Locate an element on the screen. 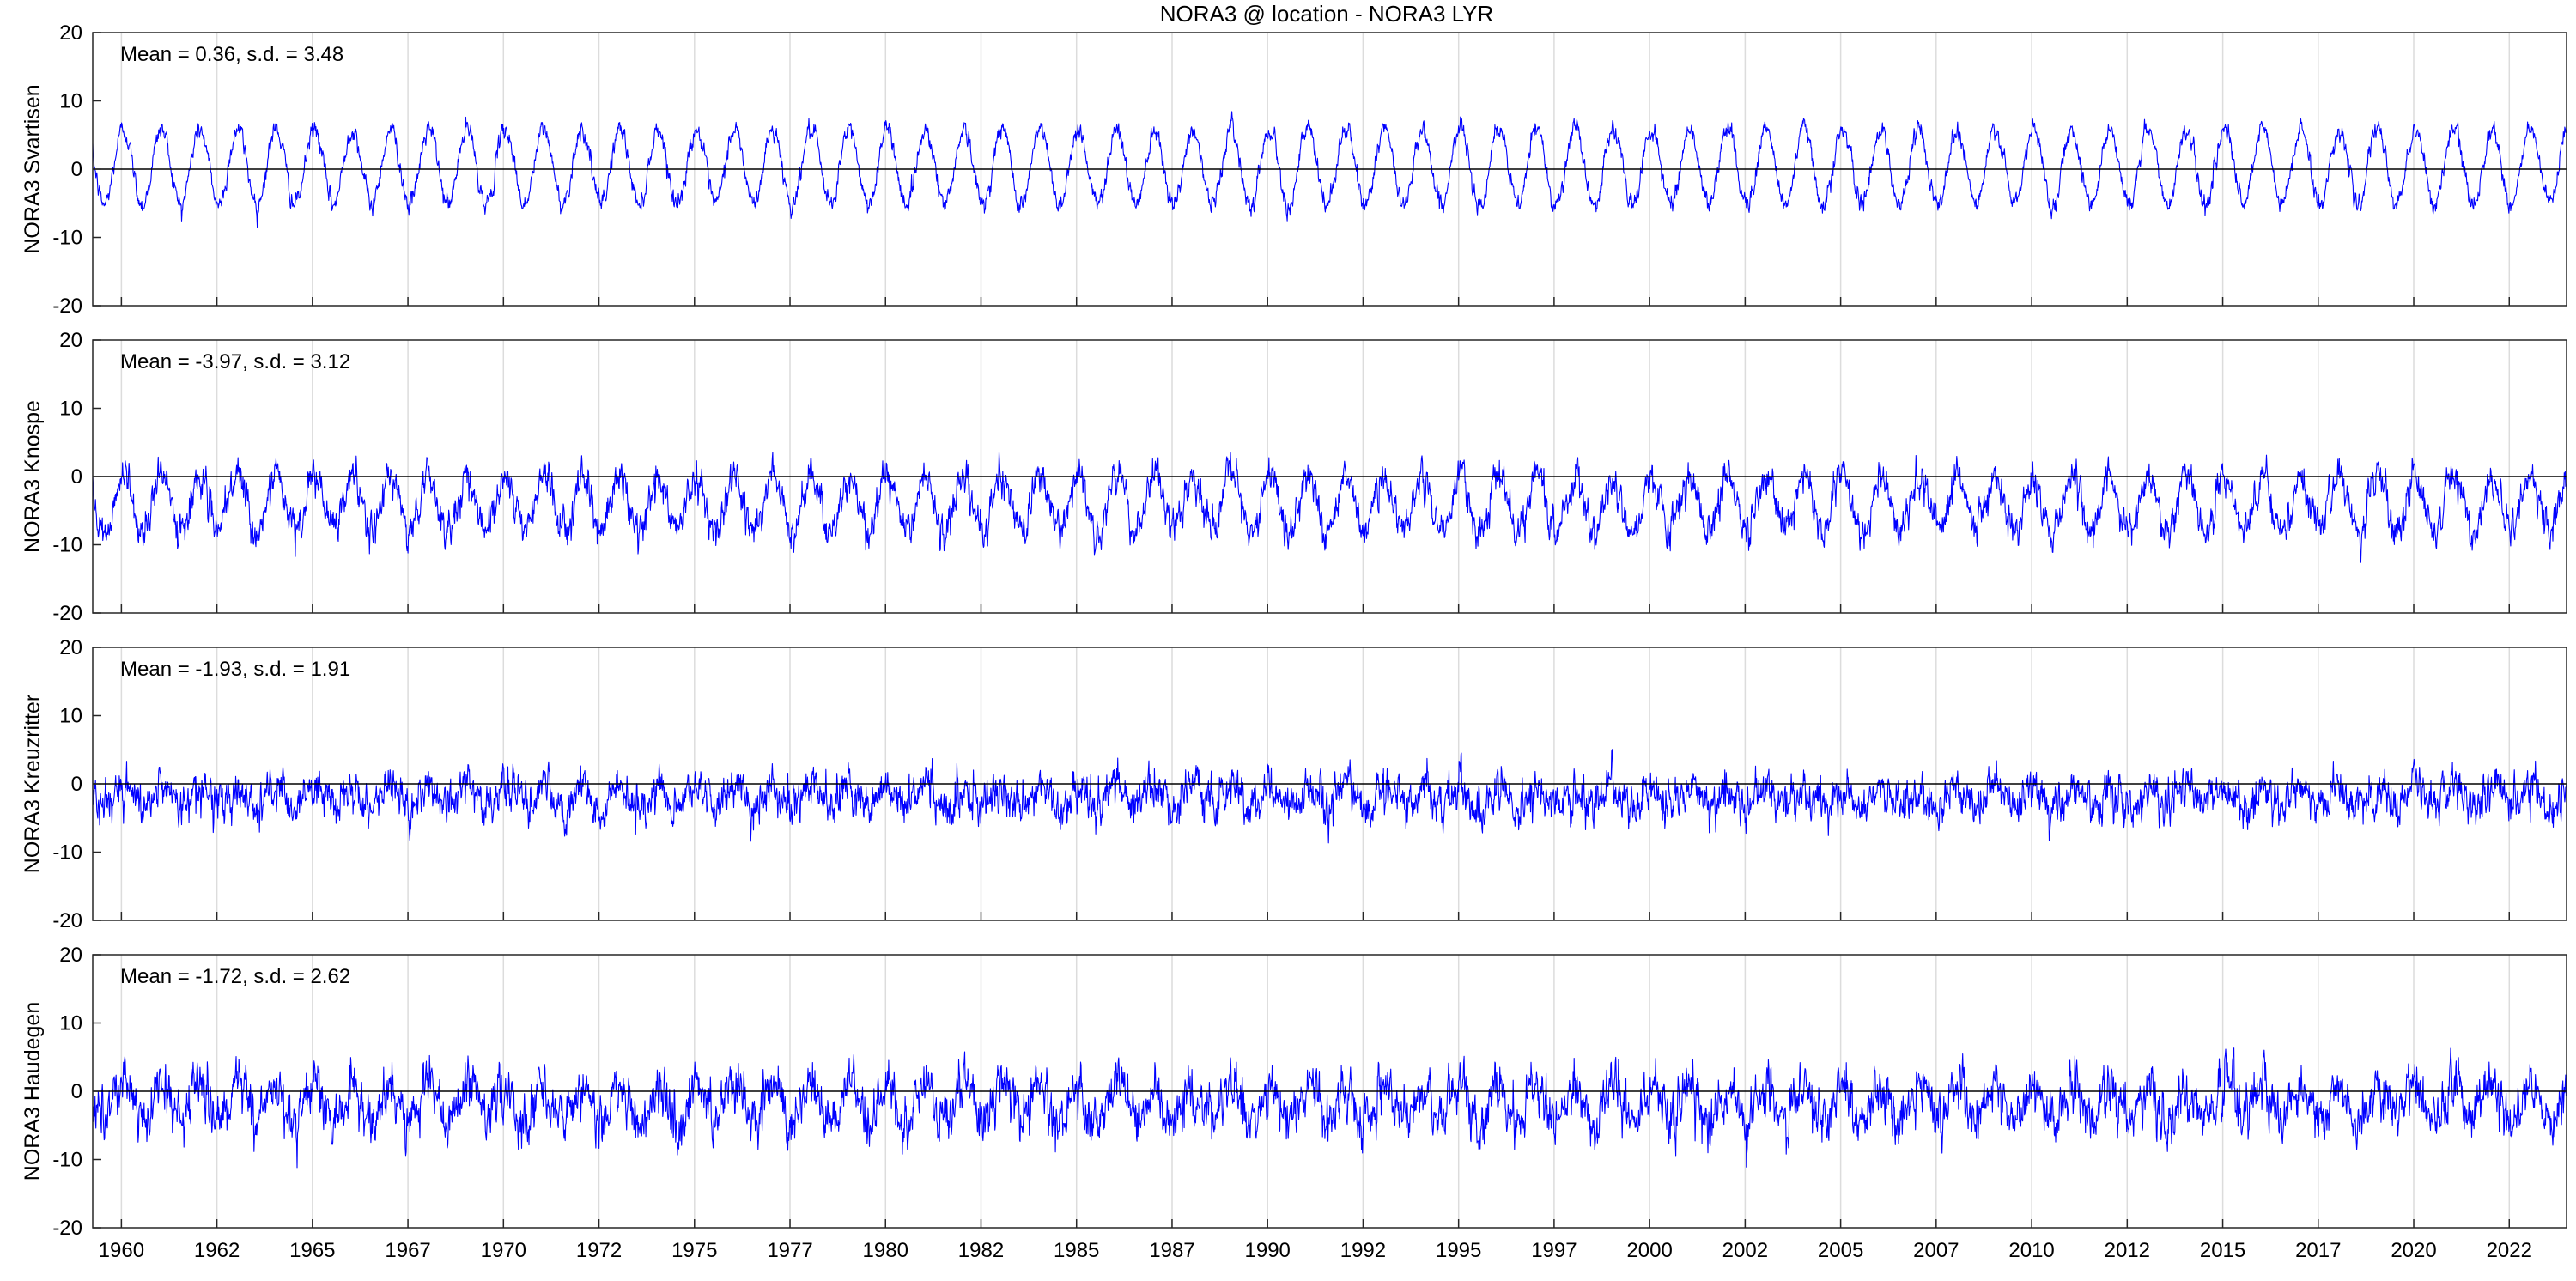  x-tick-label: 2010 is located at coordinates (2031, 1250).